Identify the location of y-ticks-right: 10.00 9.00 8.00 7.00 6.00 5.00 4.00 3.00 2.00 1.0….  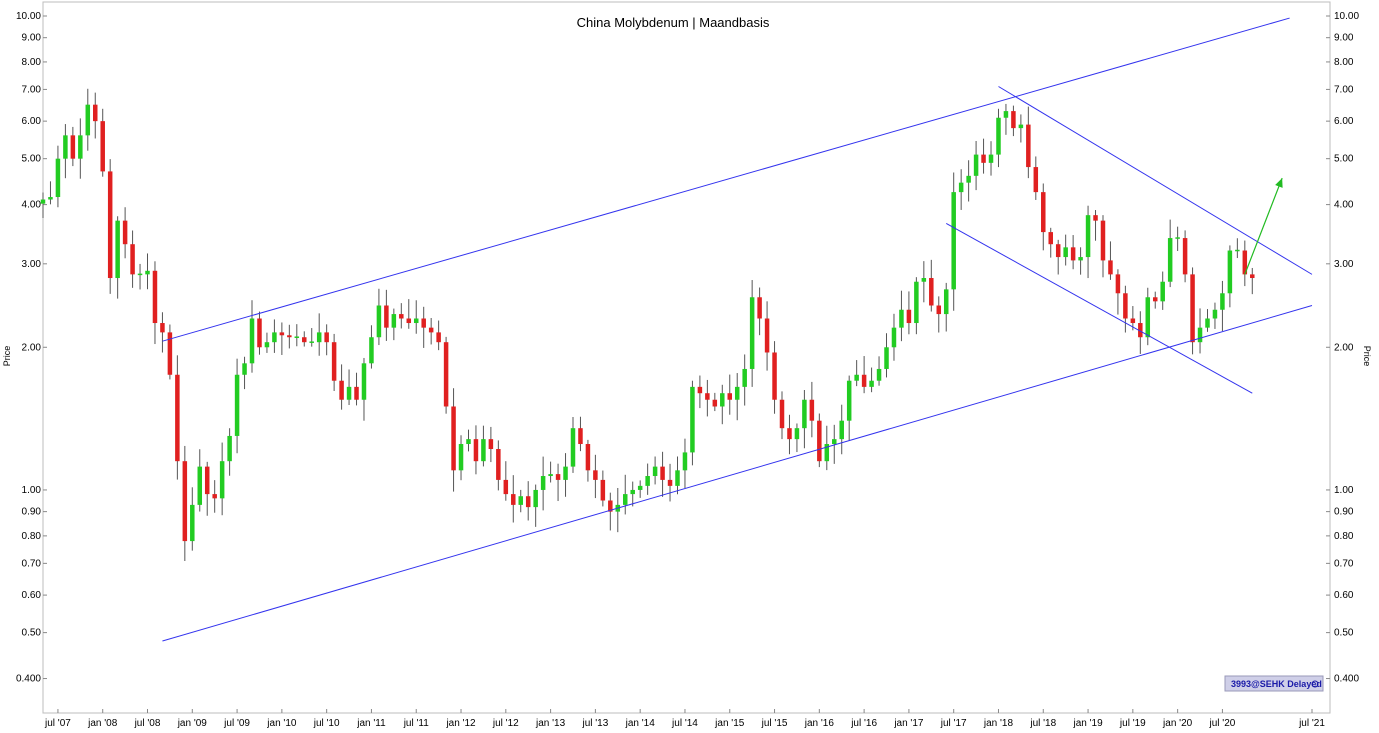
(1342, 348).